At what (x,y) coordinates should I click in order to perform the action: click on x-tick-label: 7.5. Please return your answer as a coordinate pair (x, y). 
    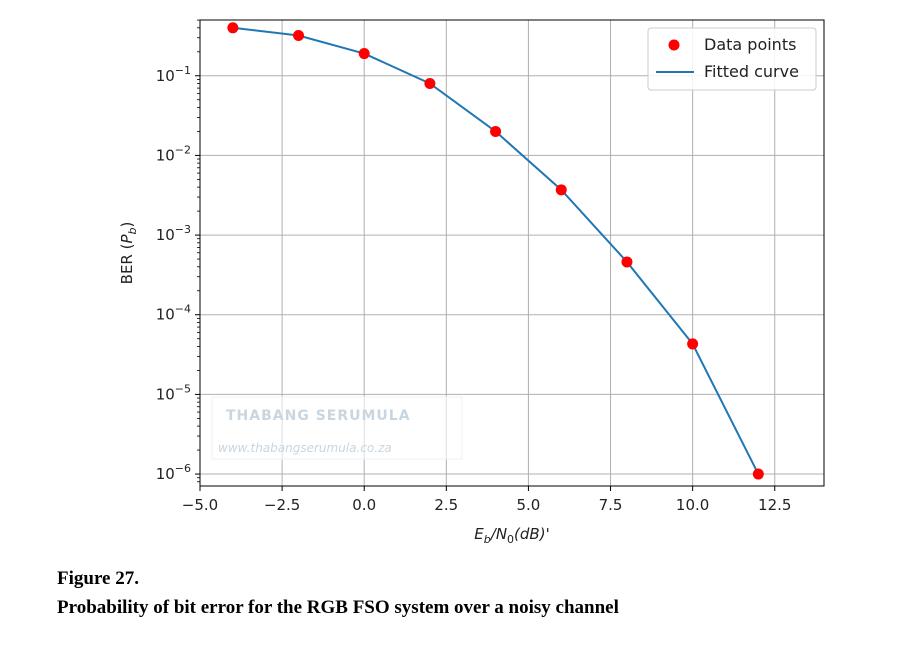
    Looking at the image, I should click on (611, 505).